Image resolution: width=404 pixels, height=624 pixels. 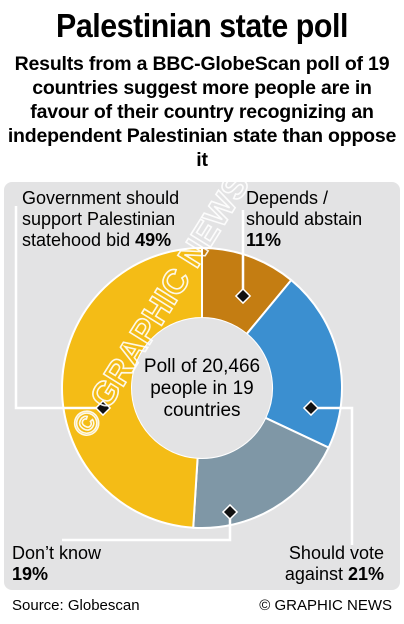 I want to click on leader-depends-marker, so click(x=243, y=296).